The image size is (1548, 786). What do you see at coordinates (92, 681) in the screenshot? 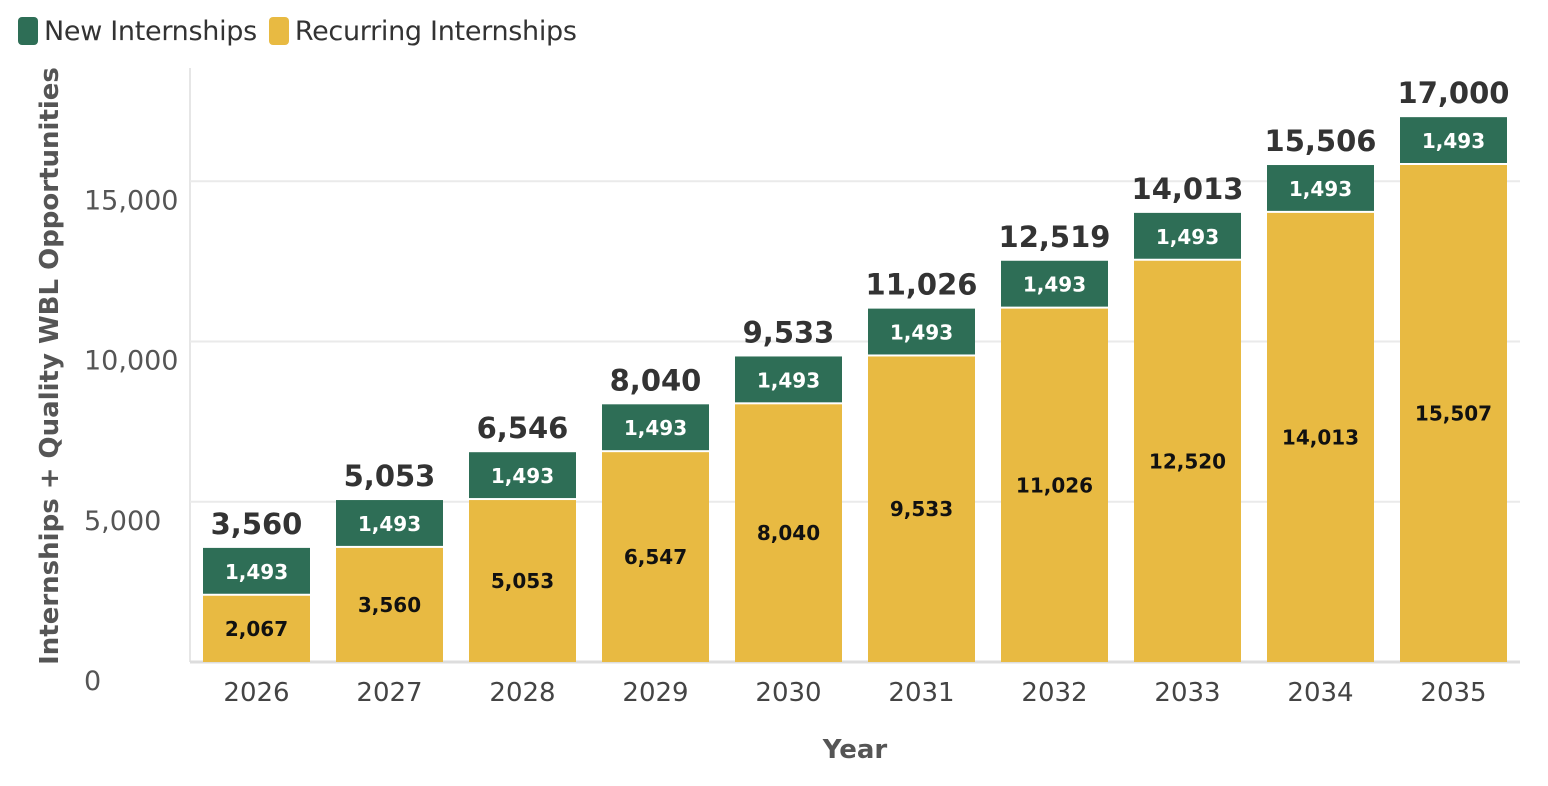
I see `y-tick-label: 0` at bounding box center [92, 681].